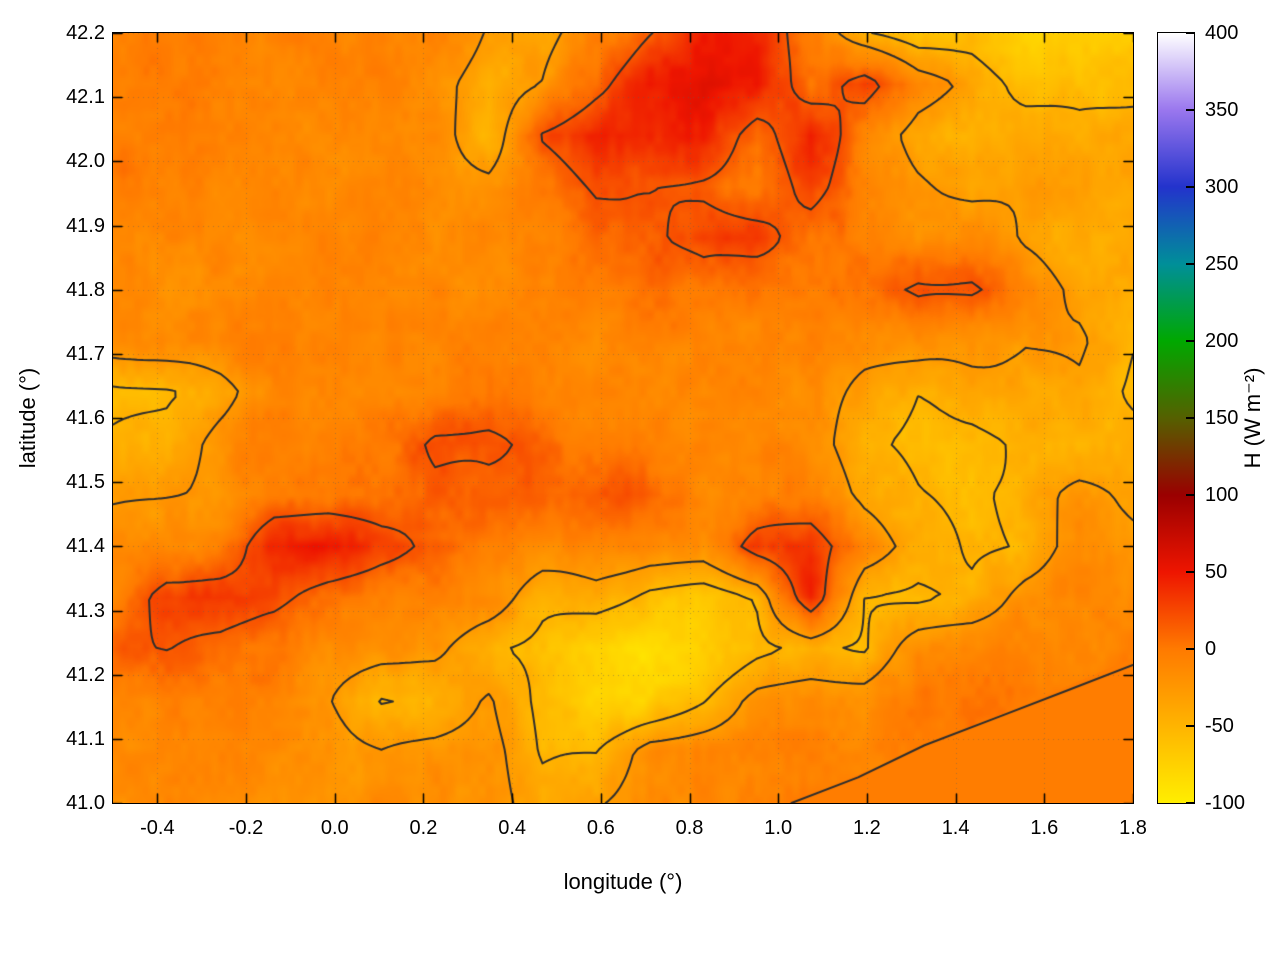 Image resolution: width=1280 pixels, height=960 pixels. Describe the element at coordinates (1222, 187) in the screenshot. I see `colorbar-tick-label: 300` at that location.